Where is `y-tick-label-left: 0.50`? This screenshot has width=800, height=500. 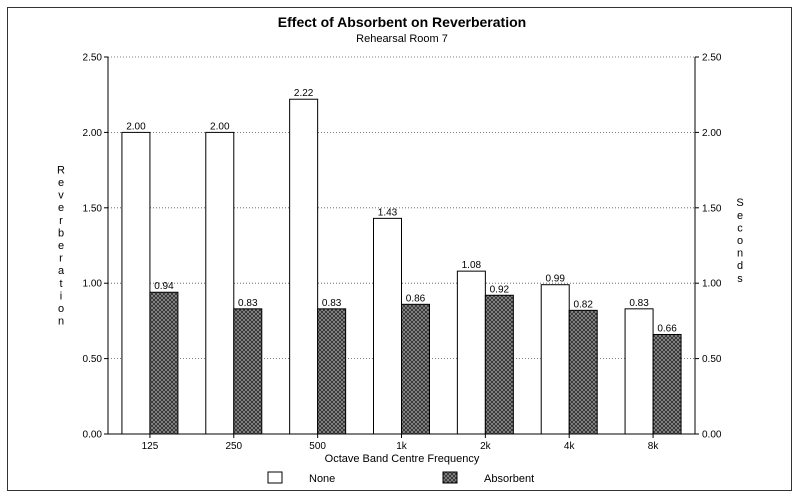
y-tick-label-left: 0.50 is located at coordinates (93, 359).